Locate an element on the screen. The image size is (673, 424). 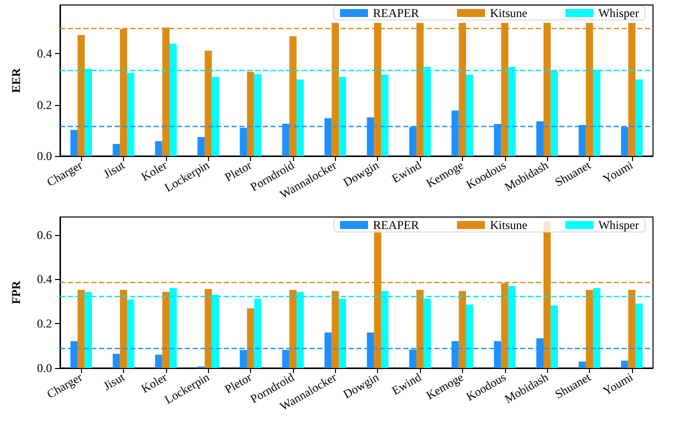
y-tick-label: 0.6 is located at coordinates (44, 235).